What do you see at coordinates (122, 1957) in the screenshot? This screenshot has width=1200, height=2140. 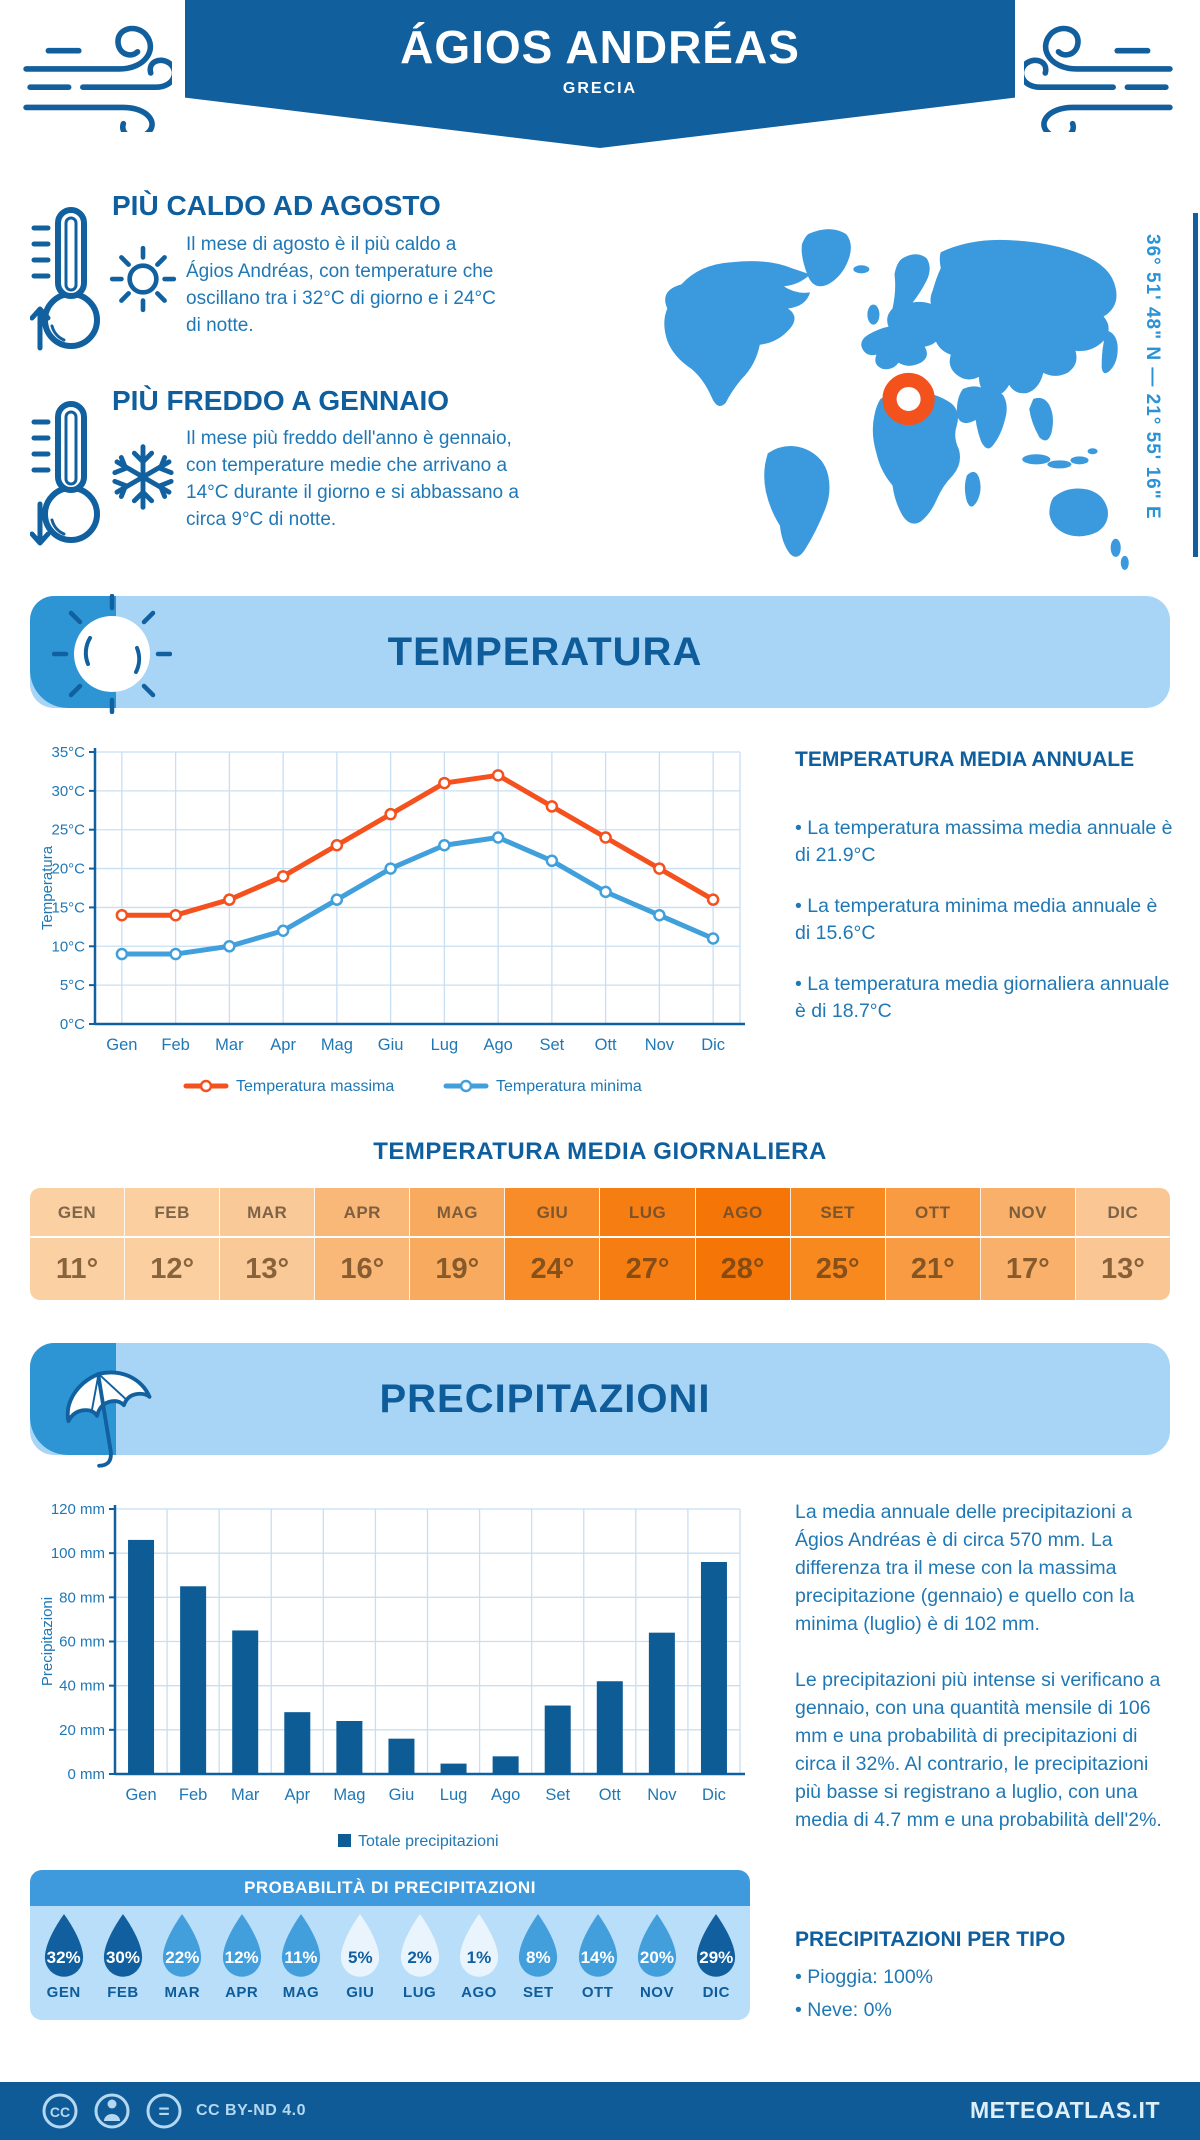 I see `probability-value: 30%` at bounding box center [122, 1957].